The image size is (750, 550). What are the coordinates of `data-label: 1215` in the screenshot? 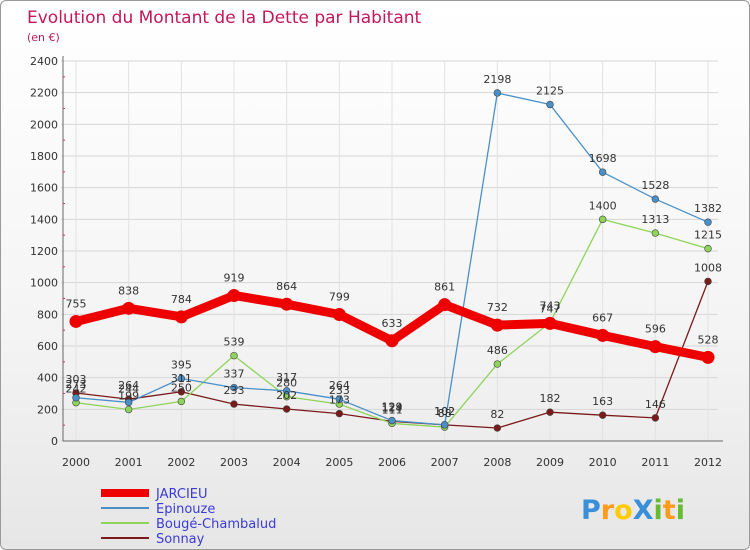 It's located at (708, 235).